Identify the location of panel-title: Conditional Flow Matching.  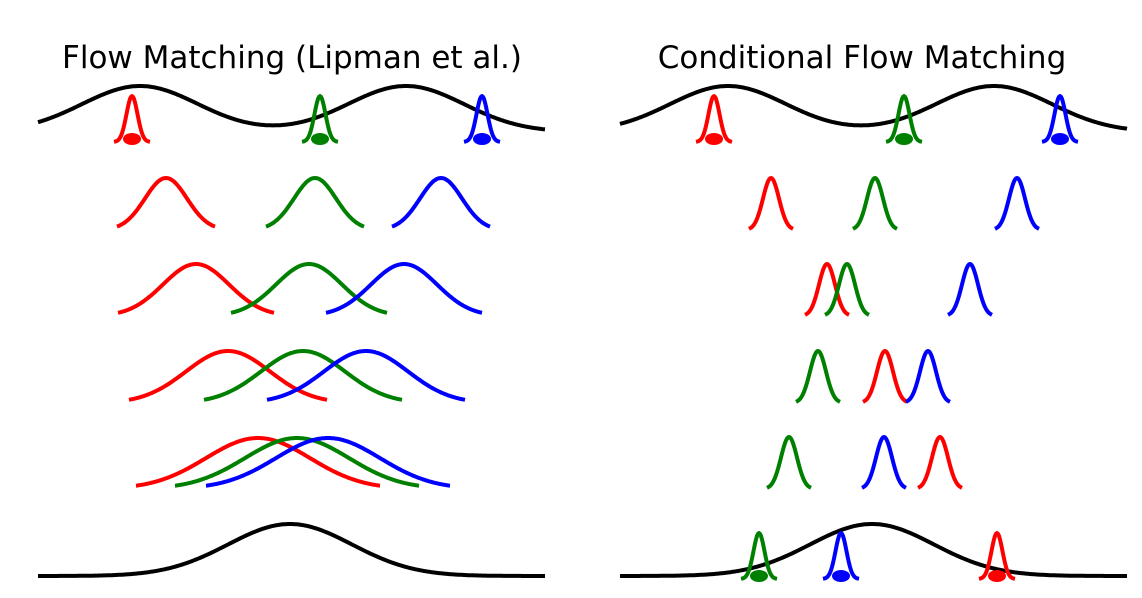
(862, 58).